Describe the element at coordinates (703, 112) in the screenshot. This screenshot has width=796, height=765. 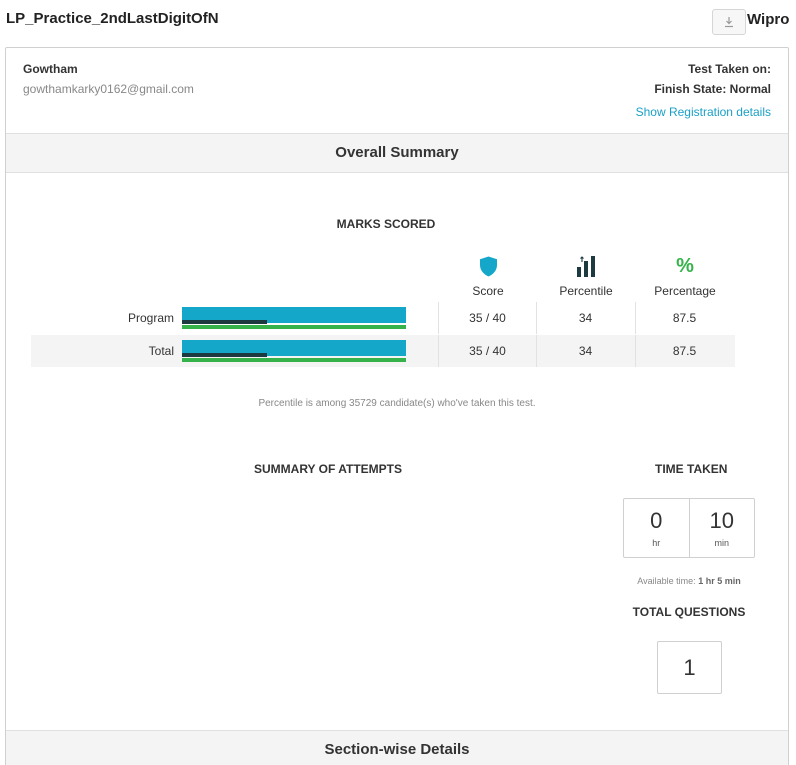
I see `show-registration-link: Show Registration details` at that location.